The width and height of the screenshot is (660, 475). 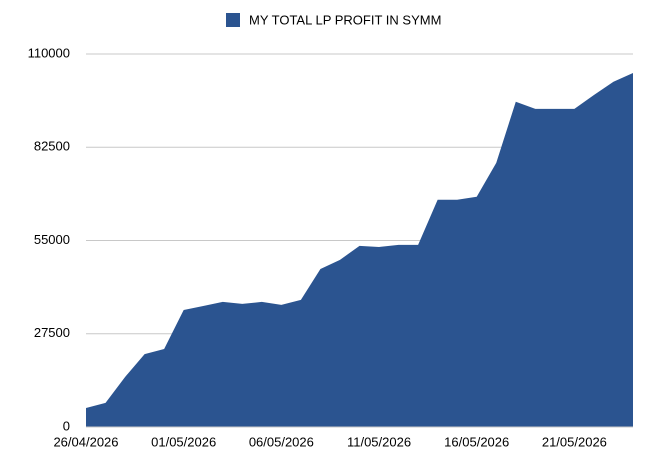 I want to click on x-tick-label: 21/05/2026, so click(x=574, y=441).